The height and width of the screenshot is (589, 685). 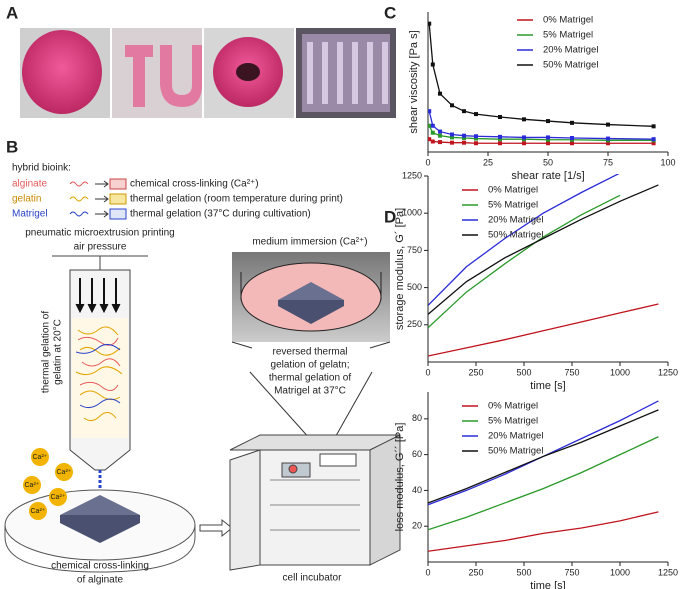 What do you see at coordinates (417, 490) in the screenshot?
I see `y-tick-label: 40` at bounding box center [417, 490].